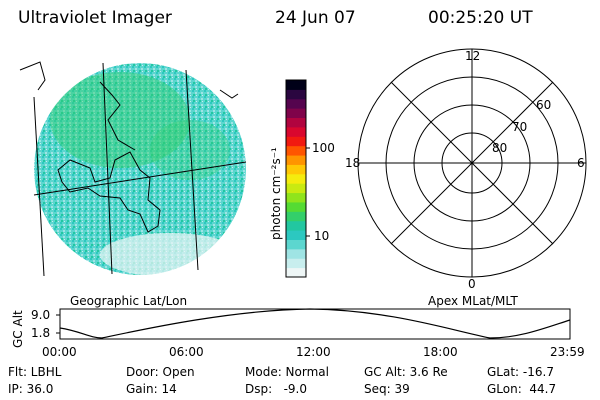 The width and height of the screenshot is (600, 400). Describe the element at coordinates (473, 301) in the screenshot. I see `apex-label: Apex MLat/MLT` at that location.